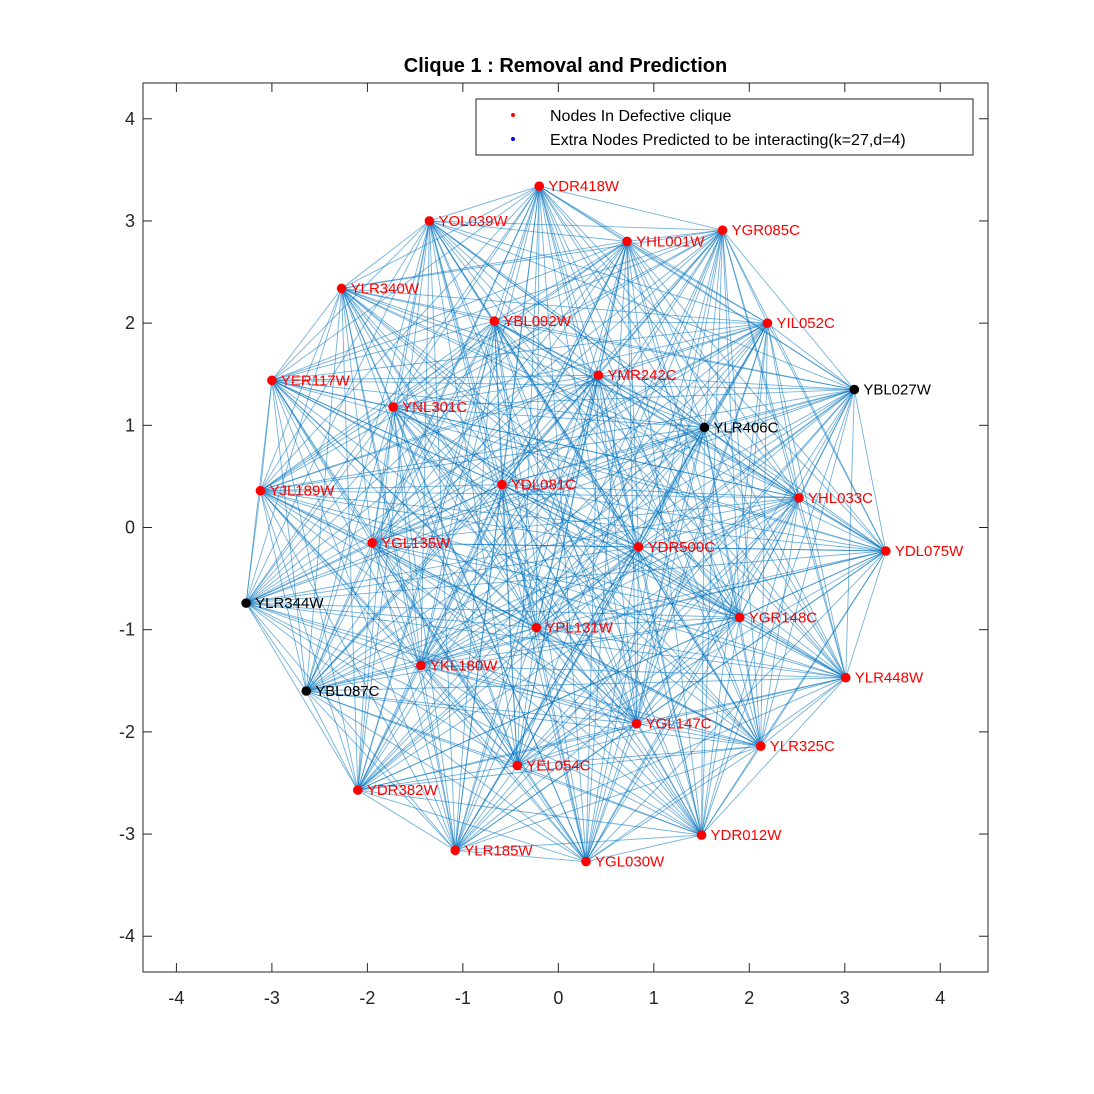 This screenshot has height=1094, width=1094. Describe the element at coordinates (760, 746) in the screenshot. I see `node-YLR325C` at that location.